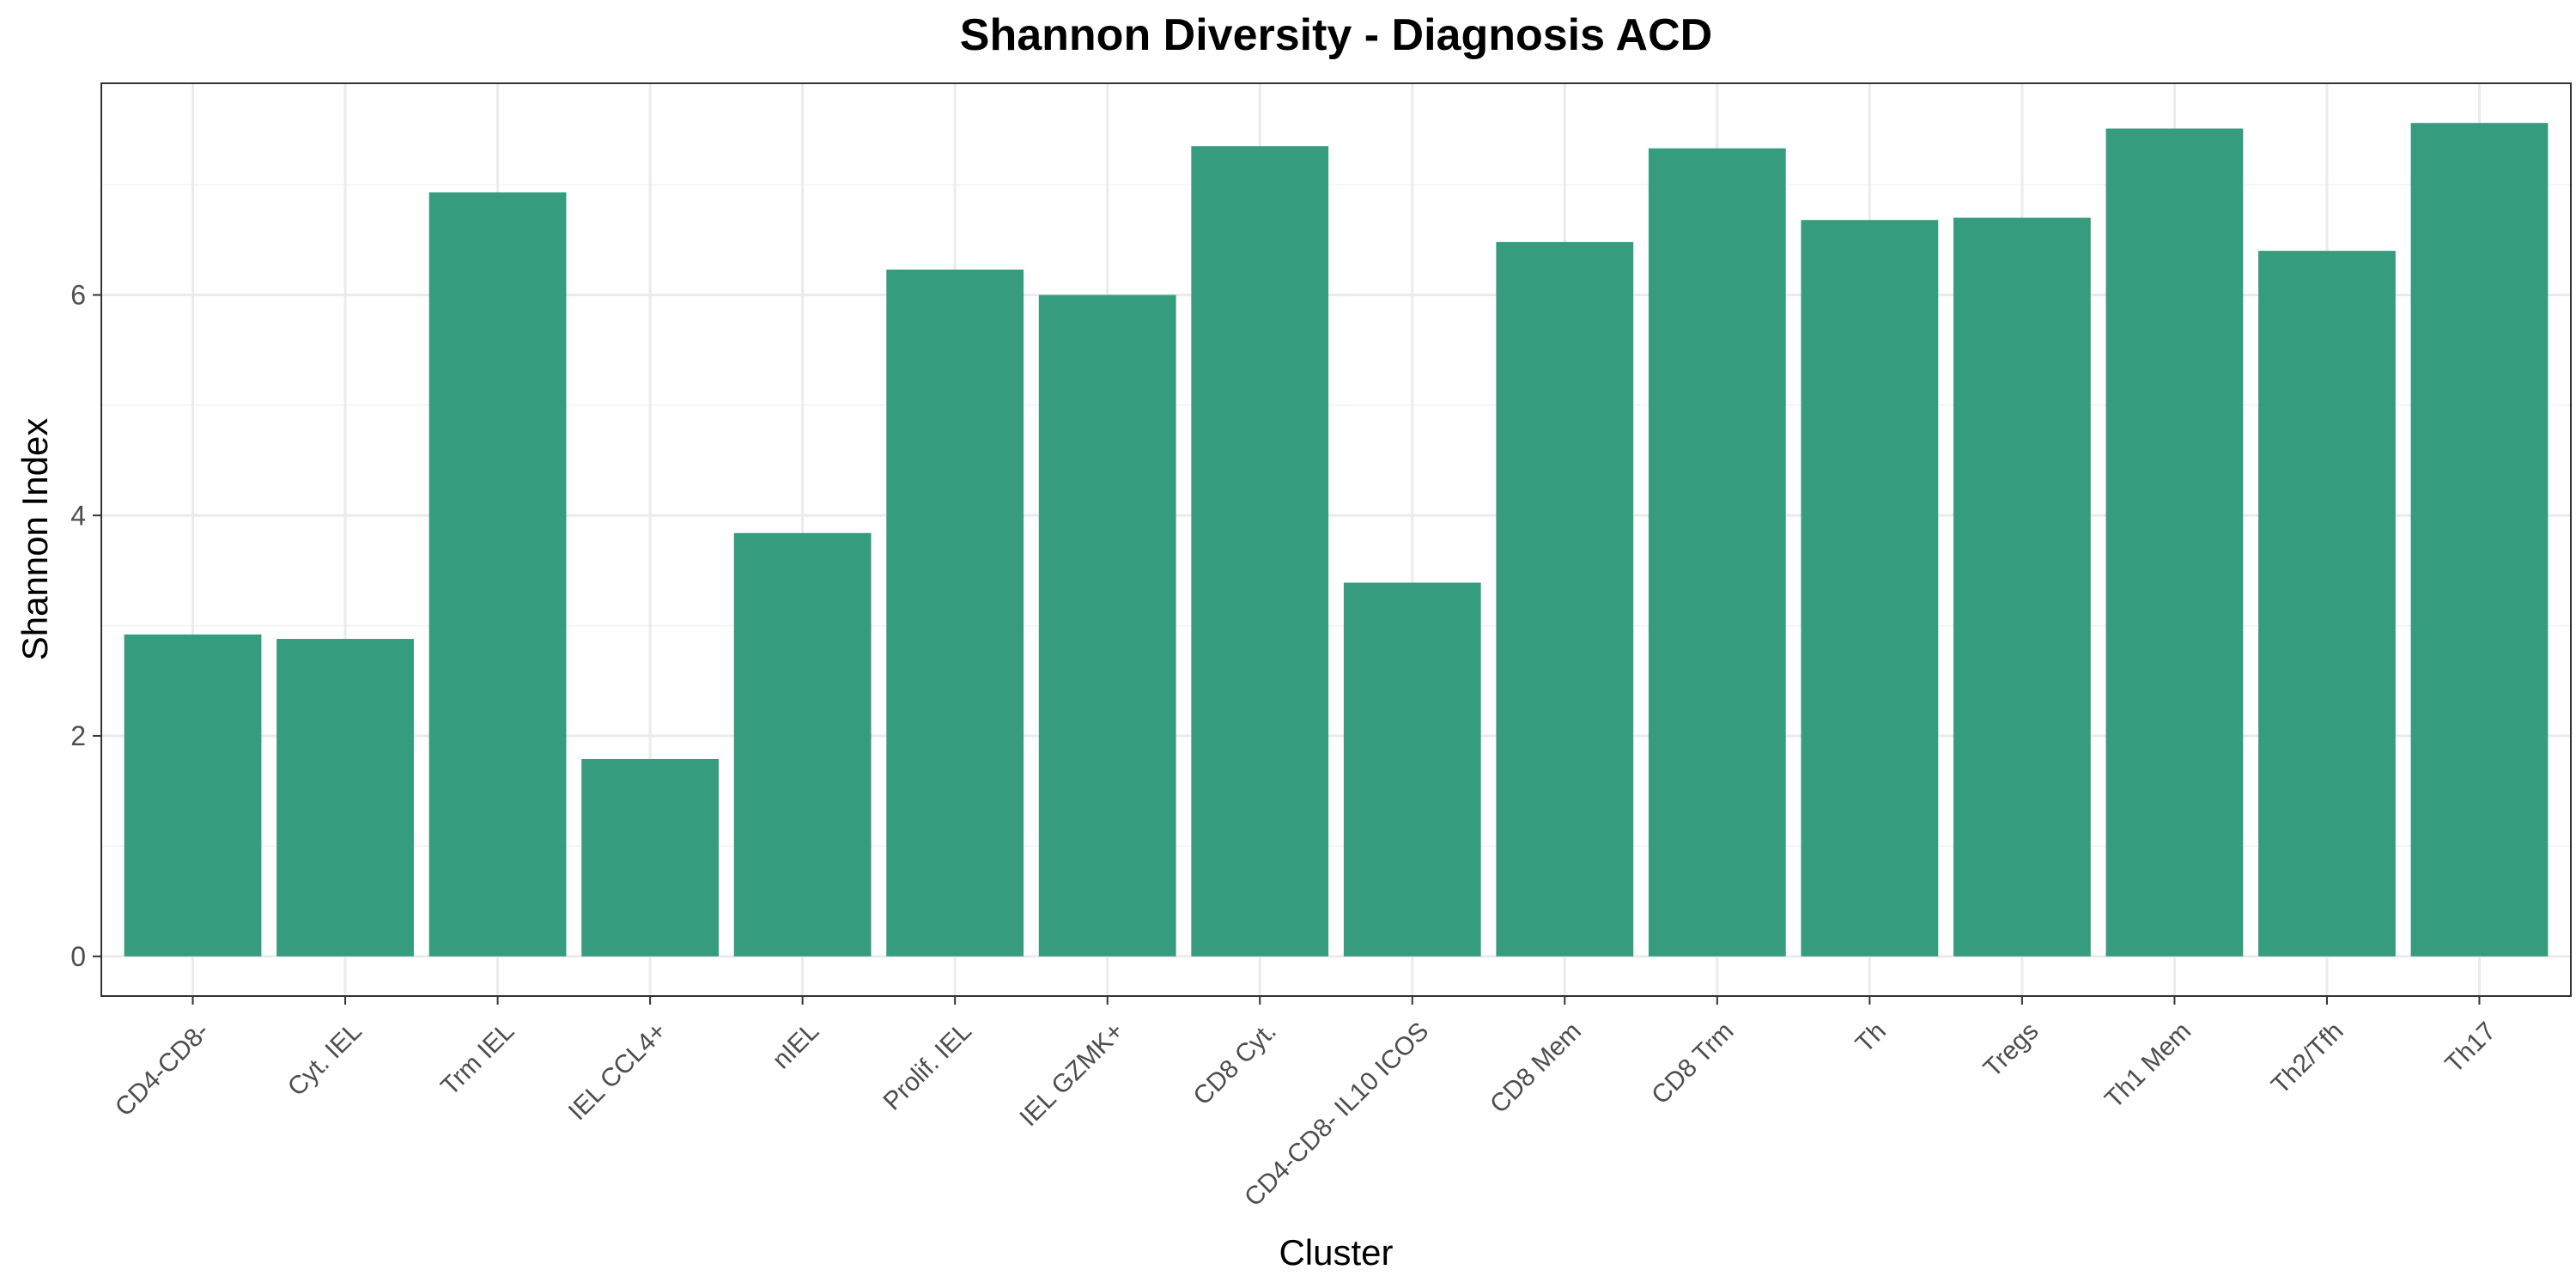 This screenshot has width=2576, height=1288. I want to click on y-tick-label: 2, so click(78, 735).